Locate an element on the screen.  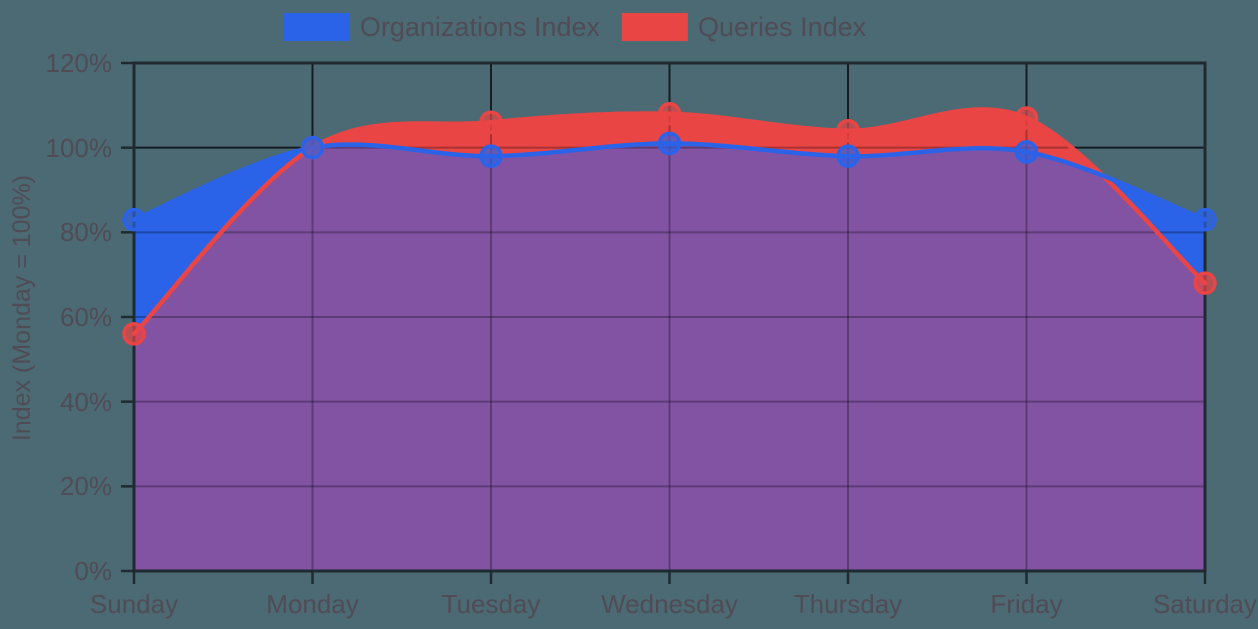
data-point-organizations-index-sunday is located at coordinates (134, 219).